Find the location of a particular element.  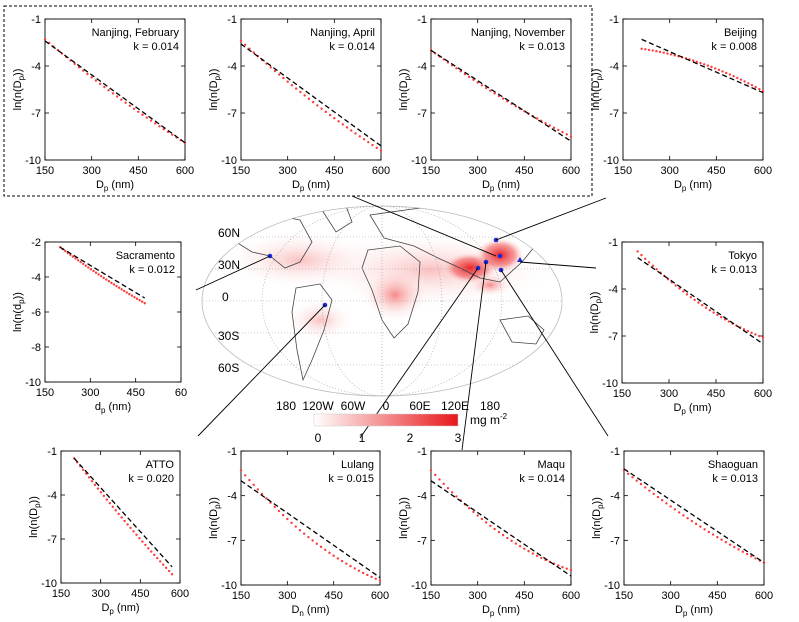

k-label: k = 0.012 is located at coordinates (152, 270).